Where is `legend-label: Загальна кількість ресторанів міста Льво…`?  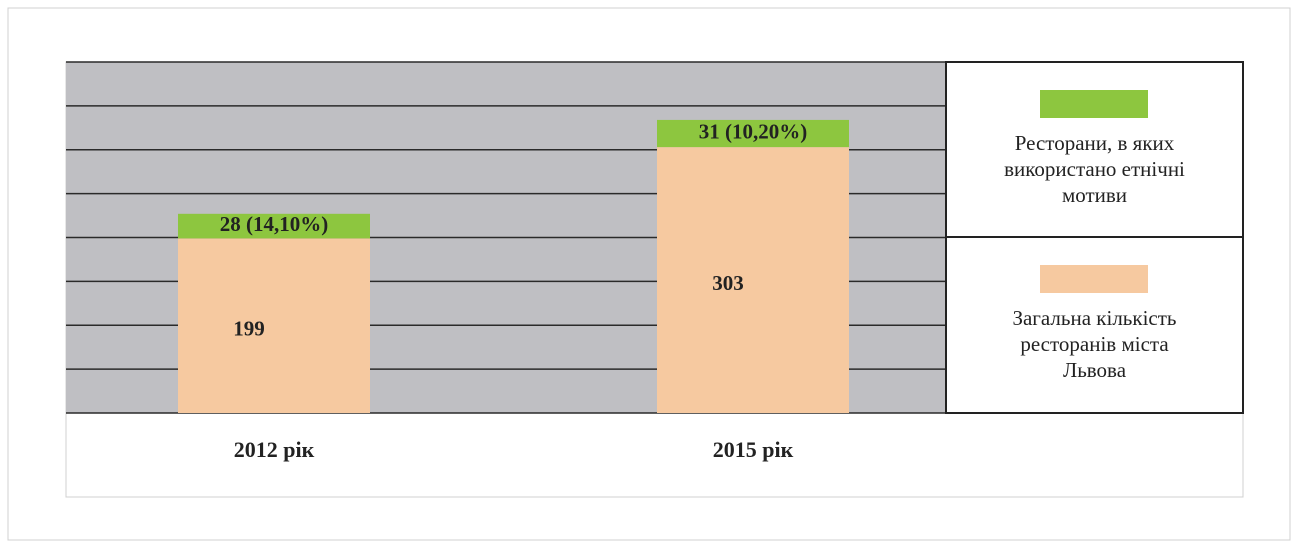 legend-label: Загальна кількість ресторанів міста Льво… is located at coordinates (1094, 344).